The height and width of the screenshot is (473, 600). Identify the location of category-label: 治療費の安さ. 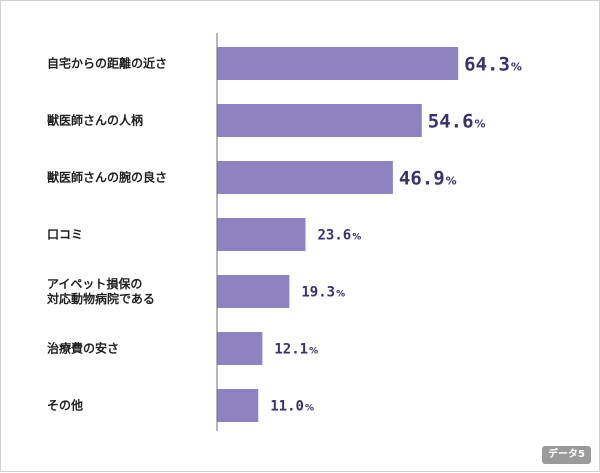
(83, 348).